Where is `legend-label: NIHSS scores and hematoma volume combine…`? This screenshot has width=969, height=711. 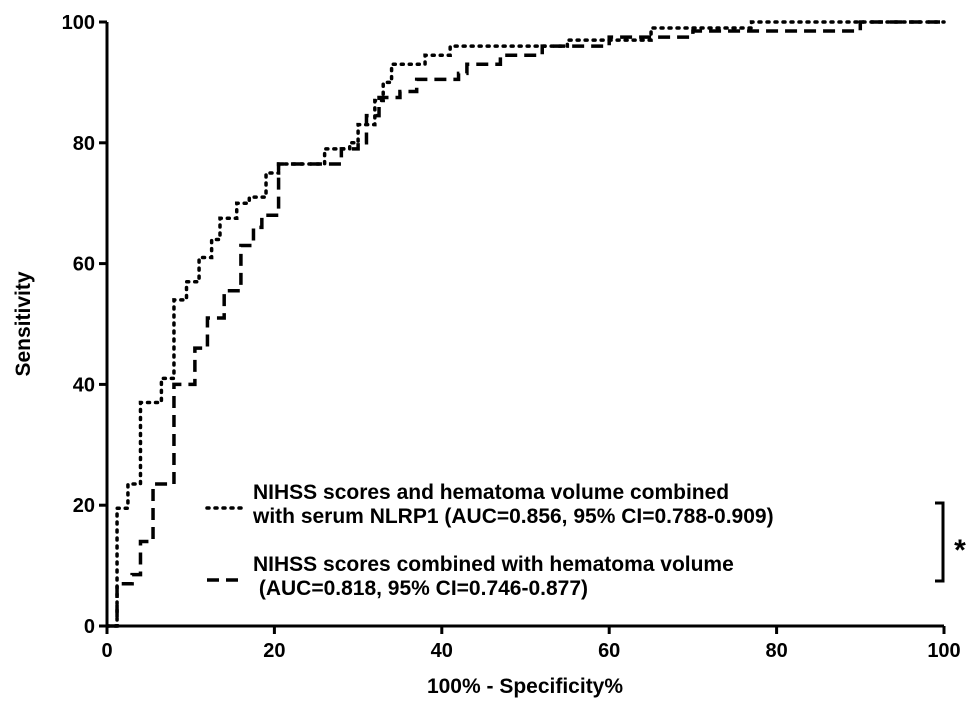 legend-label: NIHSS scores and hematoma volume combine… is located at coordinates (513, 504).